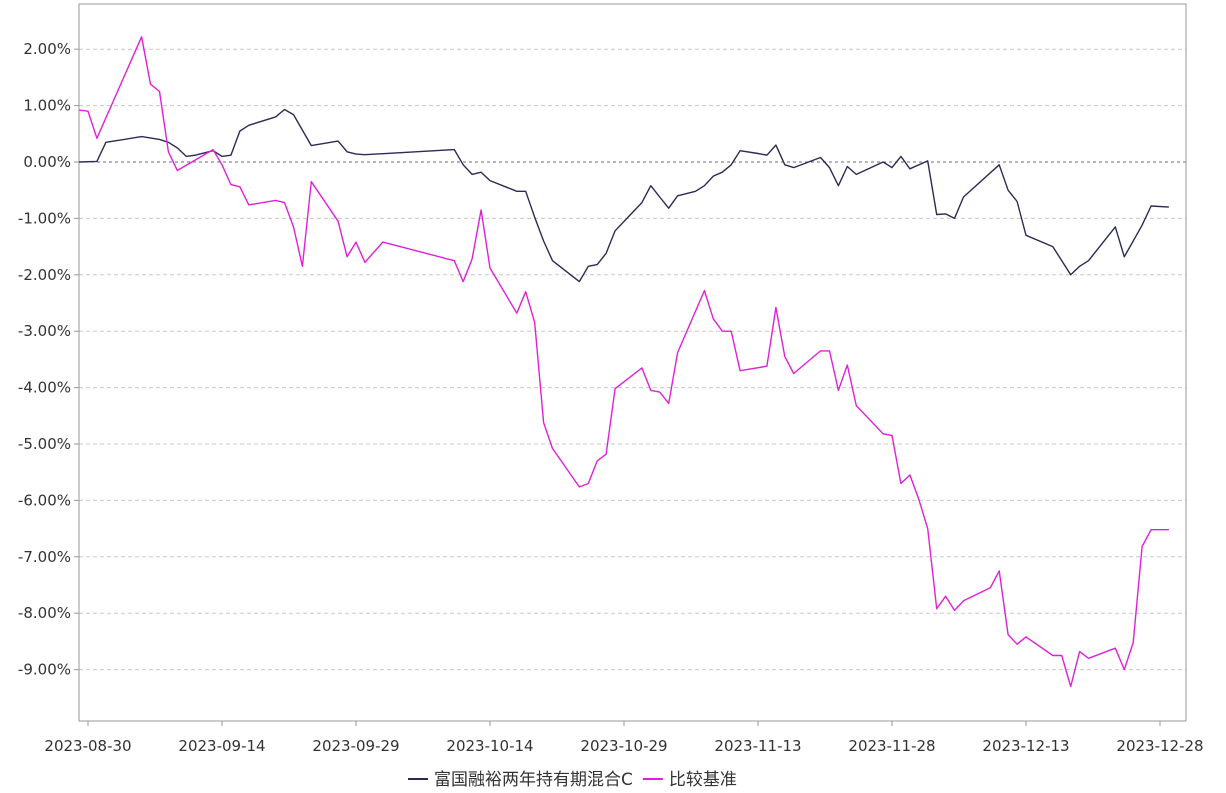  What do you see at coordinates (44, 331) in the screenshot?
I see `y-tick-label: -3.00%` at bounding box center [44, 331].